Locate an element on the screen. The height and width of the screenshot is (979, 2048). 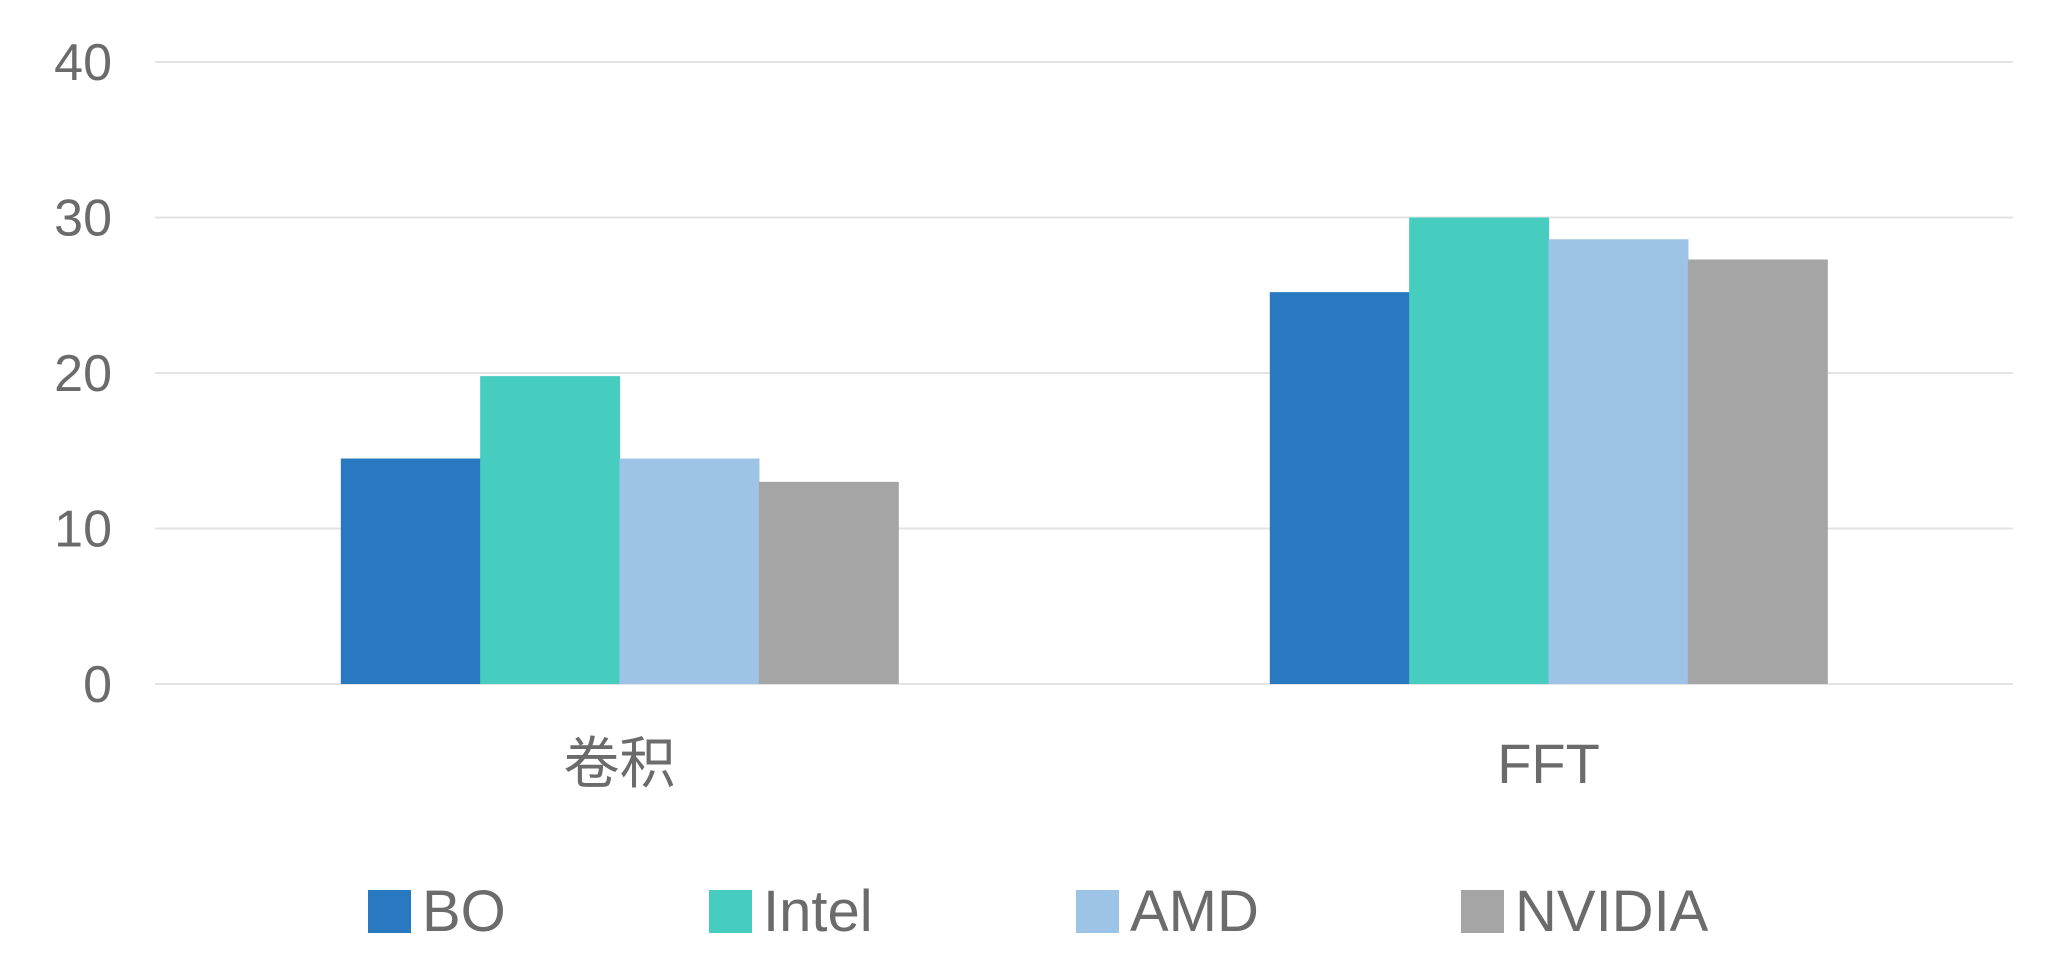
y-tick-label: 0 is located at coordinates (97, 685).